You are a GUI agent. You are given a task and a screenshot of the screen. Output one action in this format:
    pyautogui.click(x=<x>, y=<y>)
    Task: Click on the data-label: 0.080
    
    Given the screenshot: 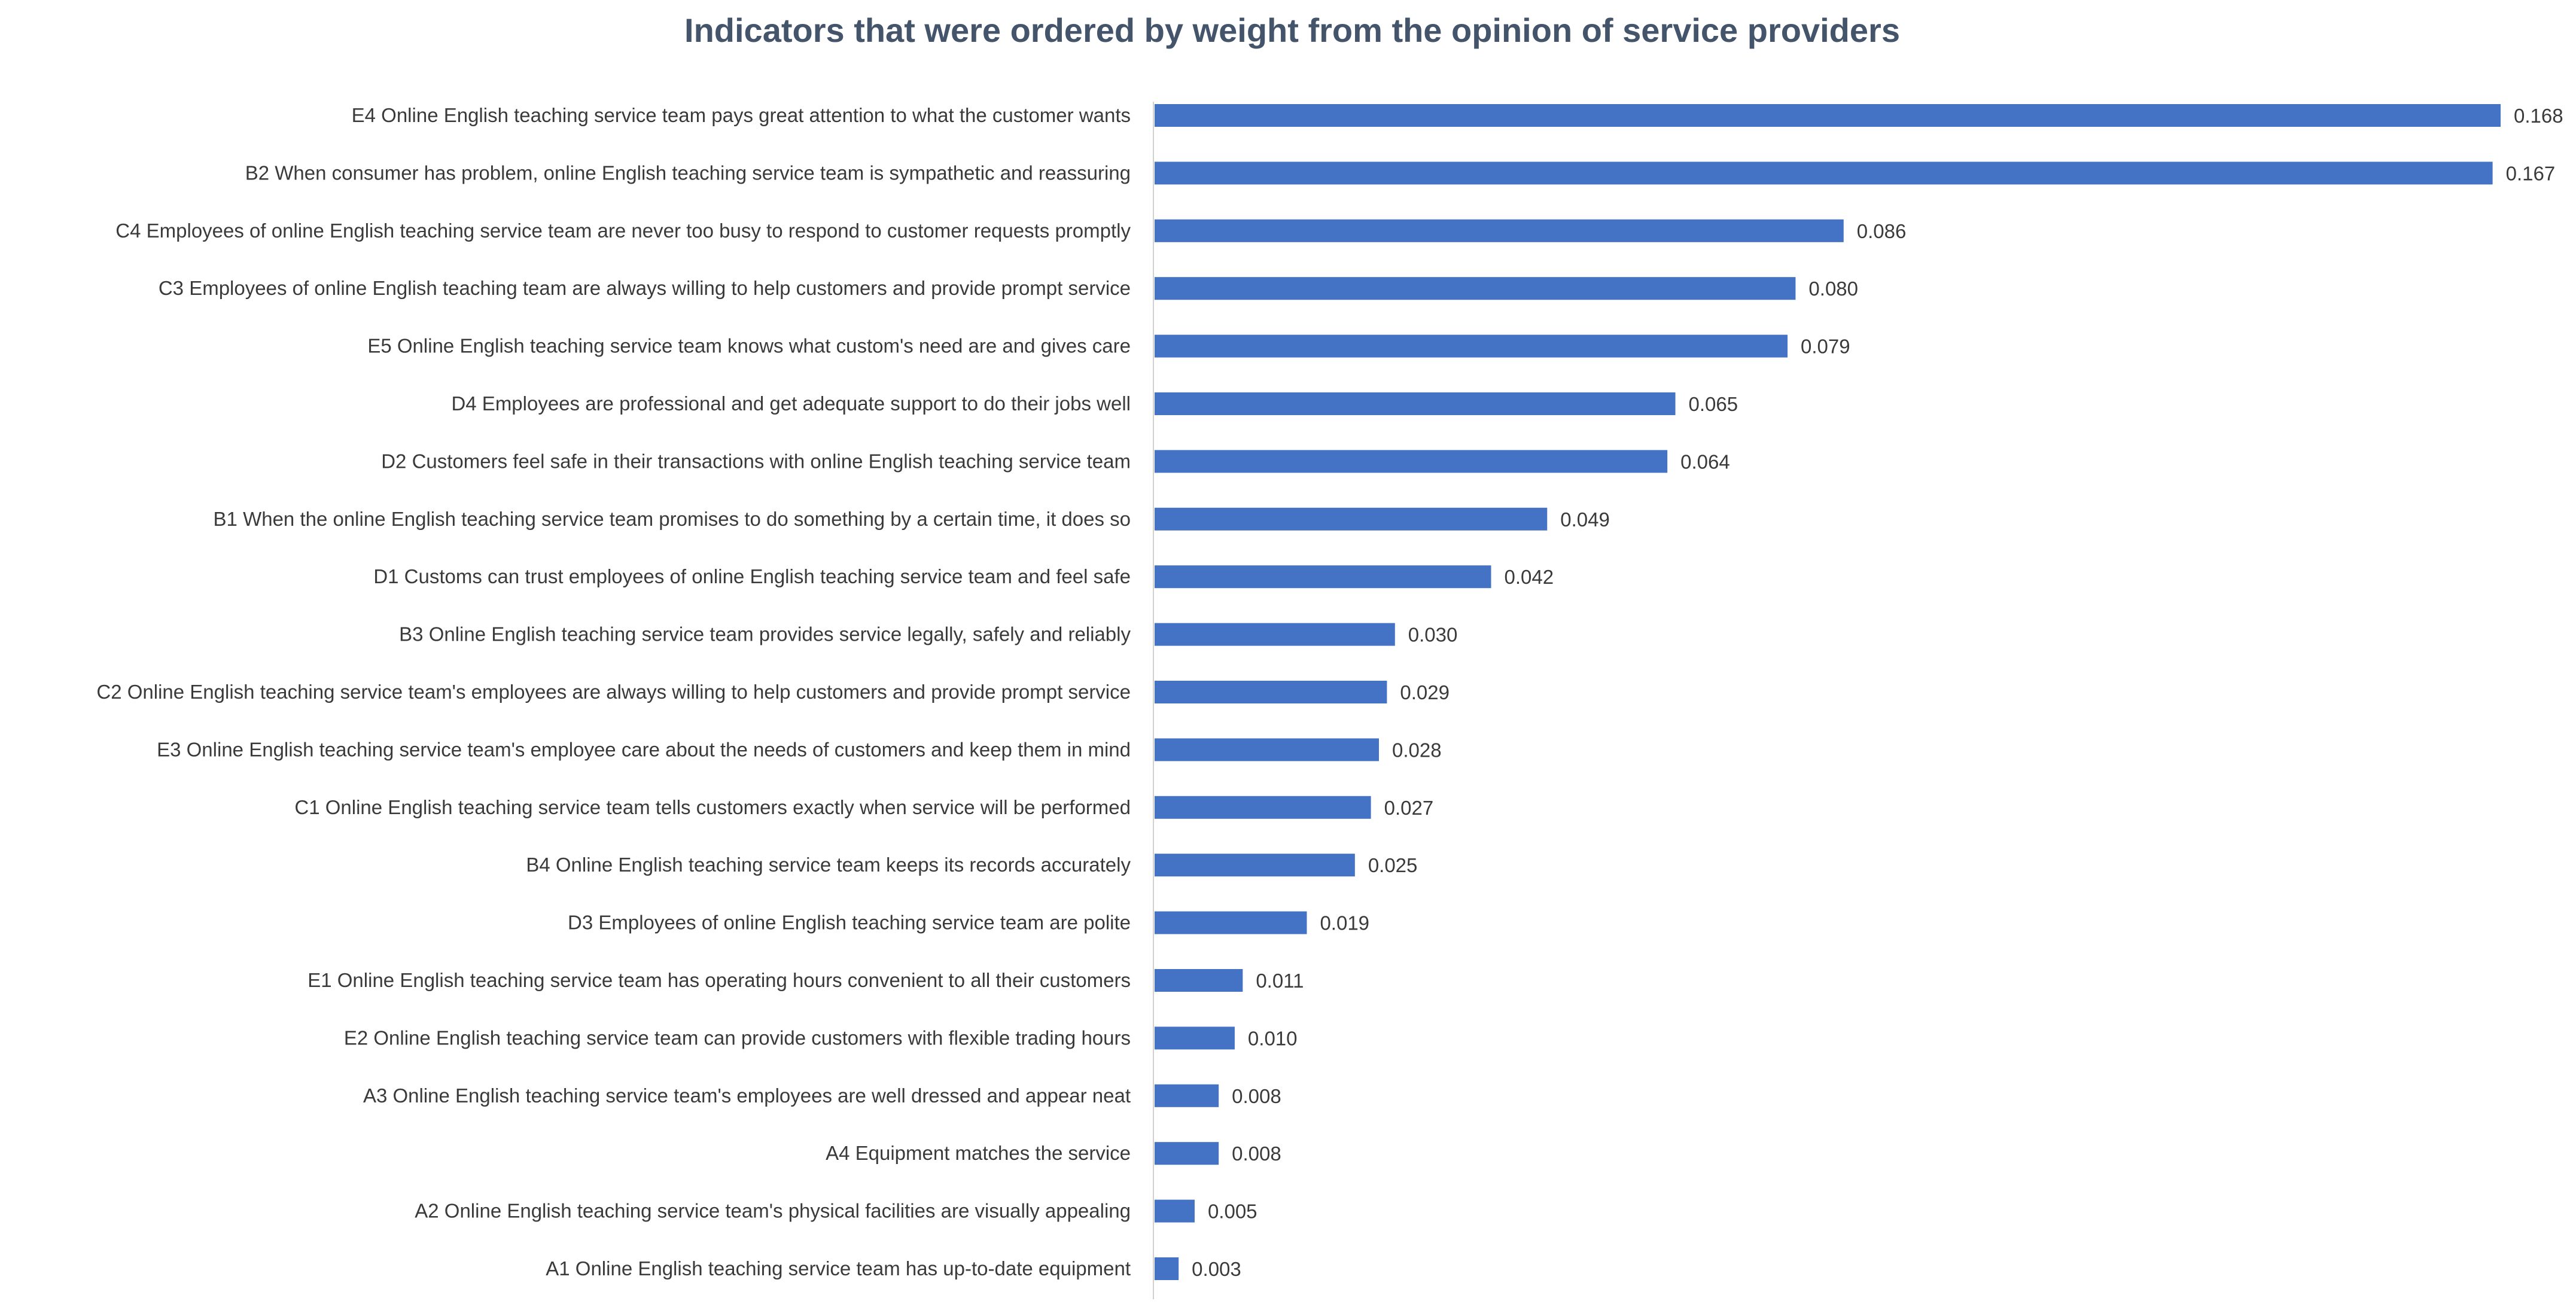 What is the action you would take?
    pyautogui.click(x=1833, y=289)
    